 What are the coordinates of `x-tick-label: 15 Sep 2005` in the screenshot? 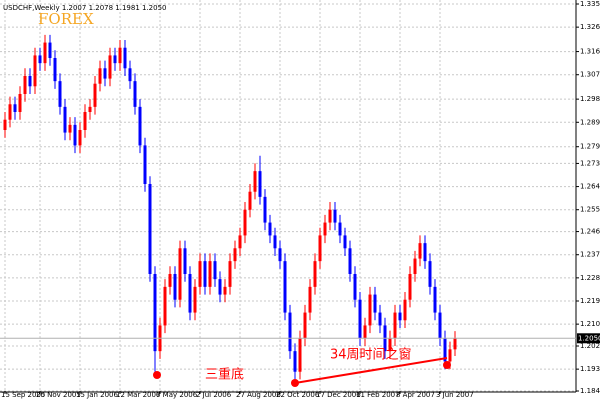 It's located at (23, 395).